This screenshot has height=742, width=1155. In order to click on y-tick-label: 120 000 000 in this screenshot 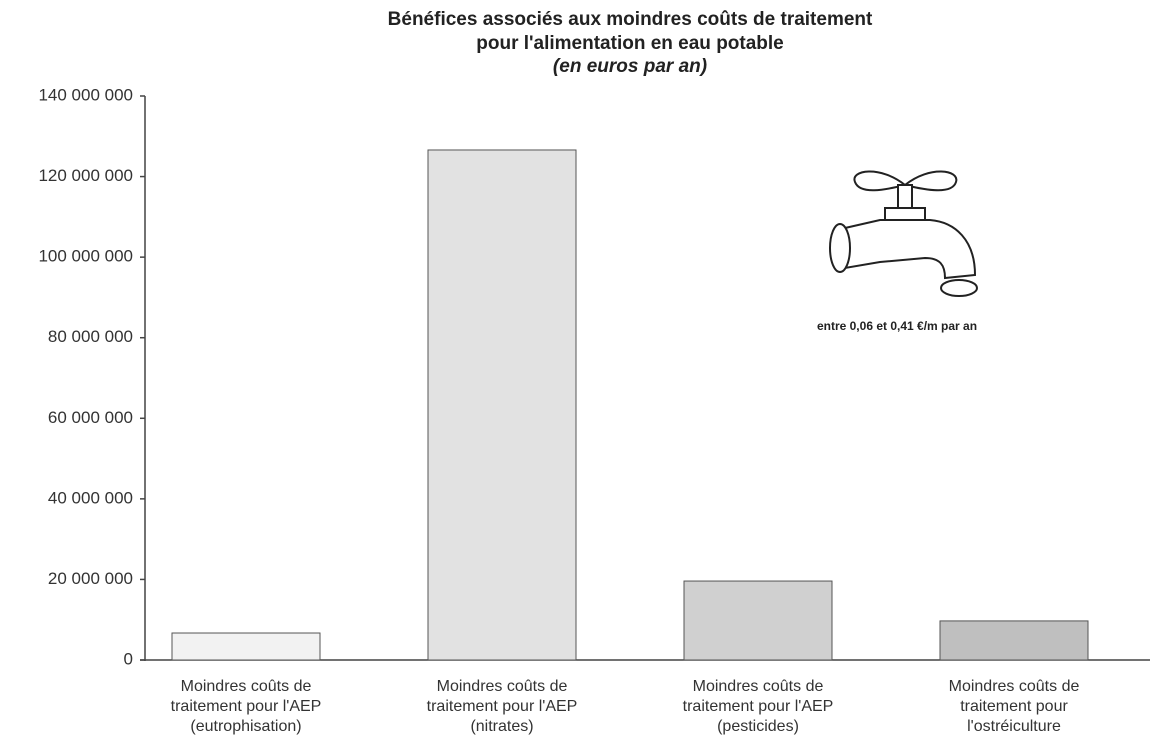, I will do `click(85, 175)`.